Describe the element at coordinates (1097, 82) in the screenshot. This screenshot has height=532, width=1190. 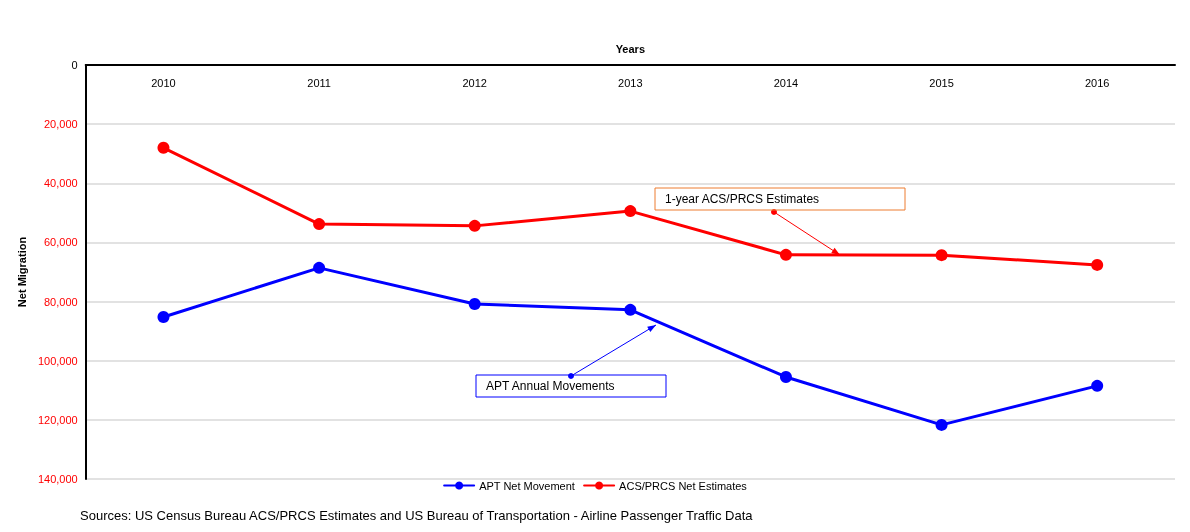
I see `x-tick-label: 2016` at that location.